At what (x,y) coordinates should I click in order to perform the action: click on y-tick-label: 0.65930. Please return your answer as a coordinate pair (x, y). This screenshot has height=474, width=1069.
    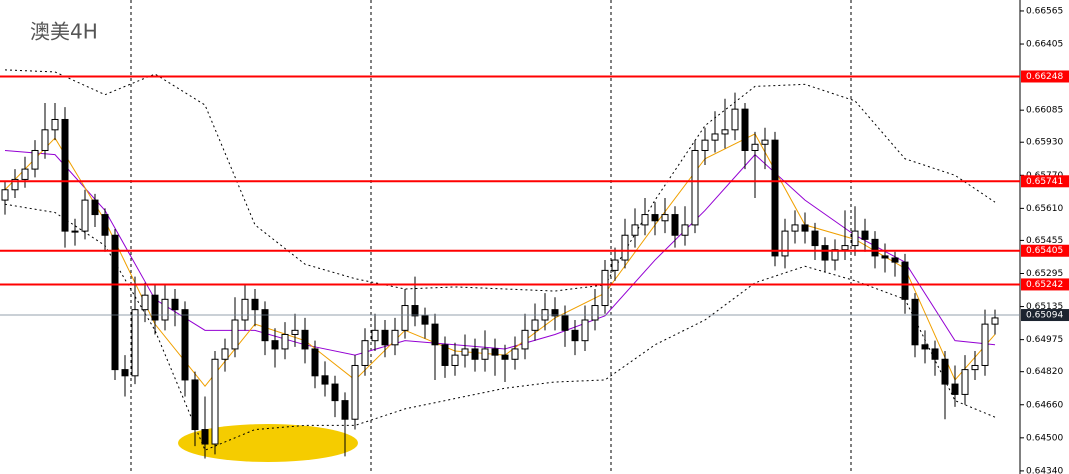
    Looking at the image, I should click on (1044, 143).